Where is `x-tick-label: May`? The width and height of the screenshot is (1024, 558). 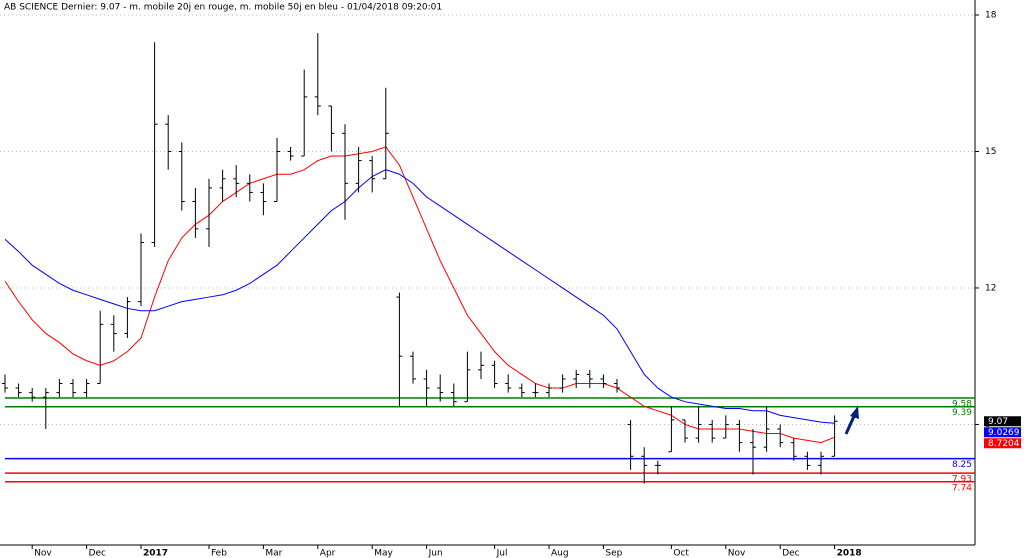 x-tick-label: May is located at coordinates (383, 553).